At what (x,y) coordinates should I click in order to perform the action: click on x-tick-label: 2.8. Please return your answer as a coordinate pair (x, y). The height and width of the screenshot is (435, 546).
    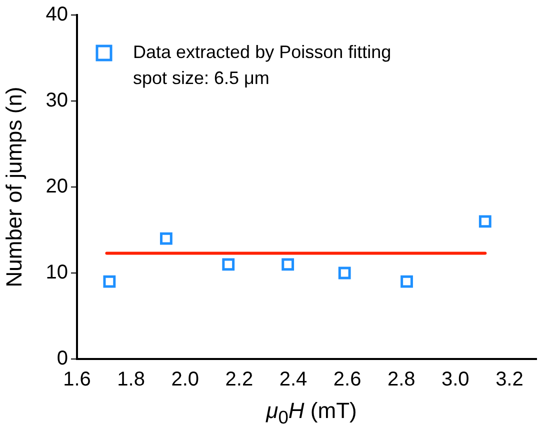
    Looking at the image, I should click on (401, 379).